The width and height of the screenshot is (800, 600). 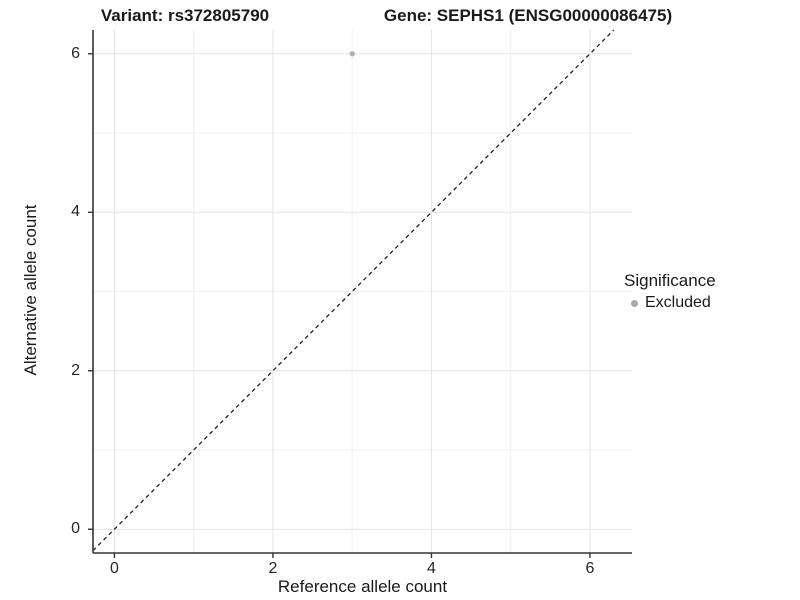 I want to click on x-tick-label: 6, so click(x=590, y=568).